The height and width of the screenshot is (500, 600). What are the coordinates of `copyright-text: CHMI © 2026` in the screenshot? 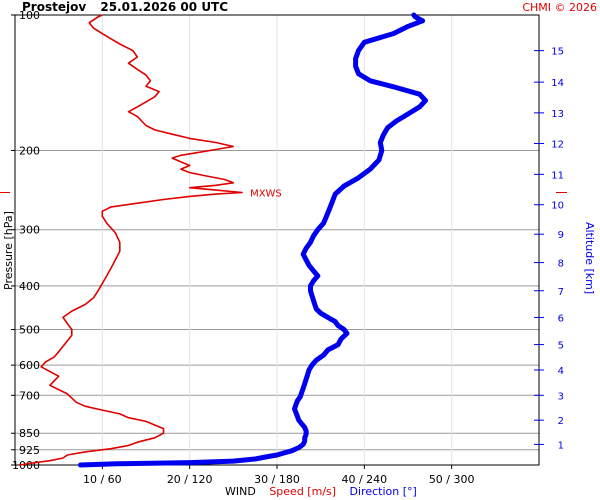 It's located at (559, 7).